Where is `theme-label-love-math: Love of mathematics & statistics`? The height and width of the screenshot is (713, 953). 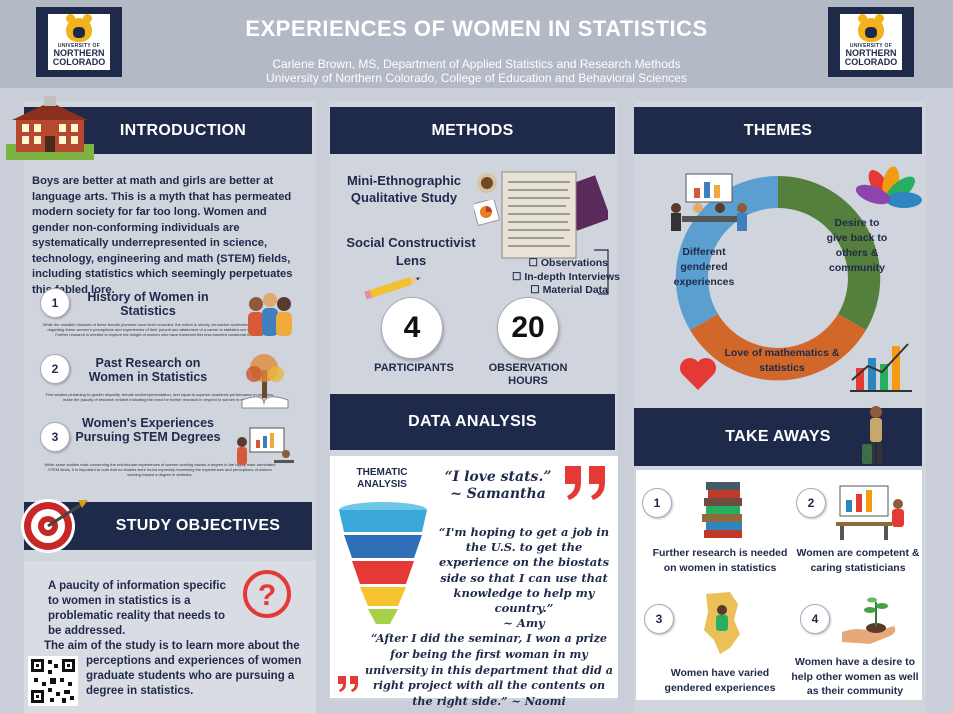
theme-label-love-math: Love of mathematics & statistics is located at coordinates (782, 360).